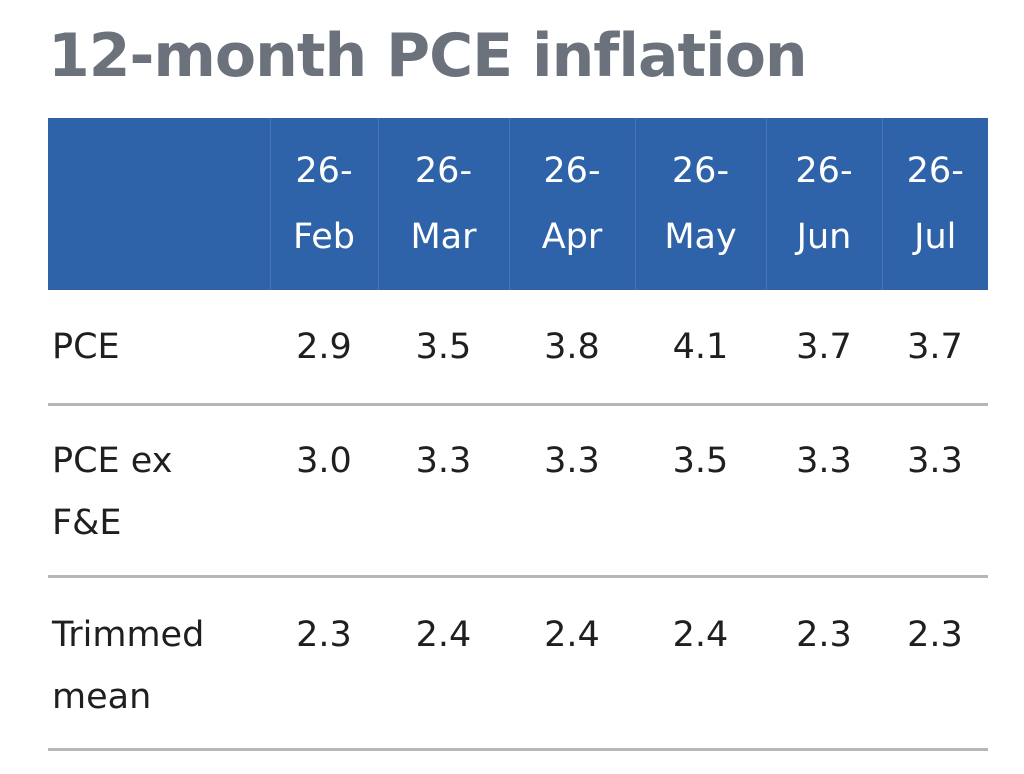 Image resolution: width=1024 pixels, height=774 pixels. What do you see at coordinates (572, 347) in the screenshot?
I see `table-cell: 3.8` at bounding box center [572, 347].